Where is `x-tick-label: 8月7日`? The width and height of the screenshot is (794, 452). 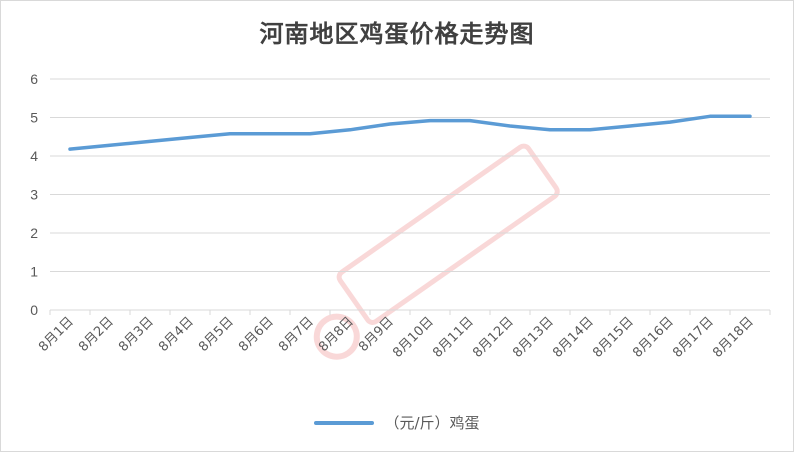 x-tick-label: 8月7日 is located at coordinates (296, 334).